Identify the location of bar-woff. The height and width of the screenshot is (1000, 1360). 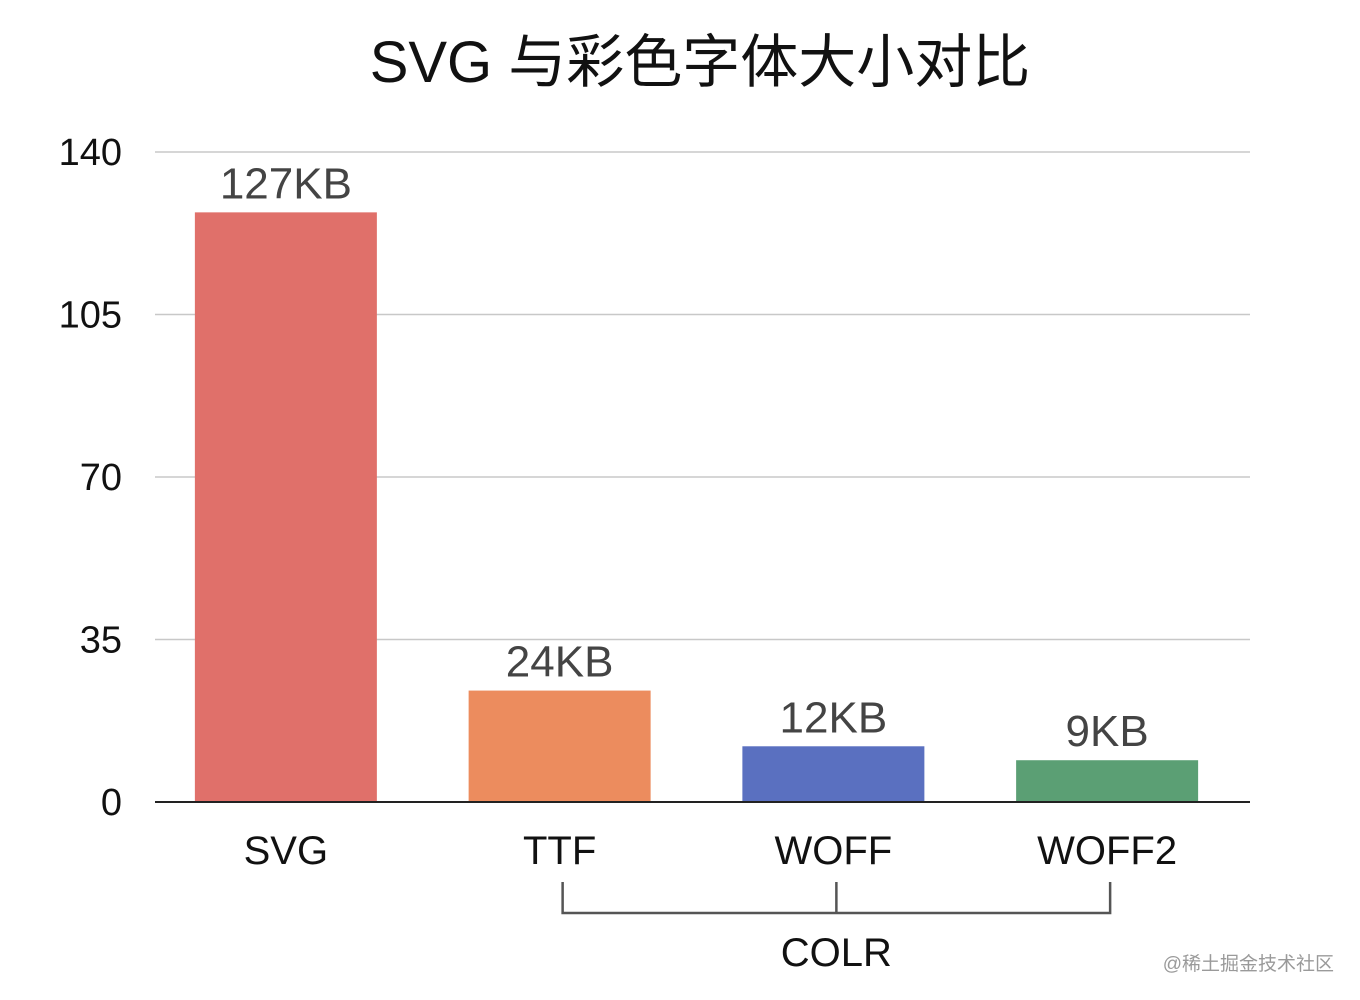
(833, 774).